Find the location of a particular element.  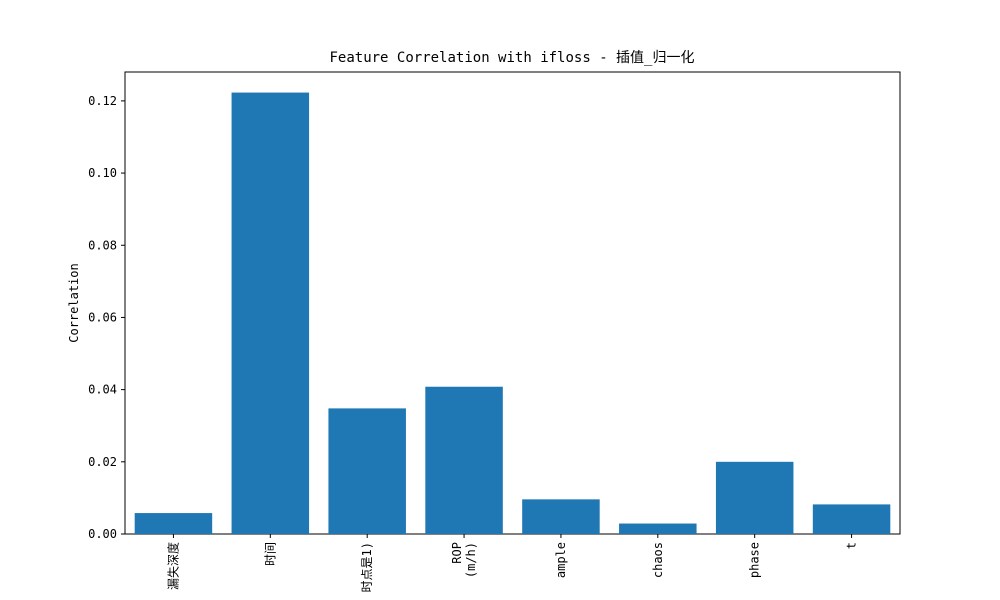

y-tick-label: 0.04 is located at coordinates (102, 390).